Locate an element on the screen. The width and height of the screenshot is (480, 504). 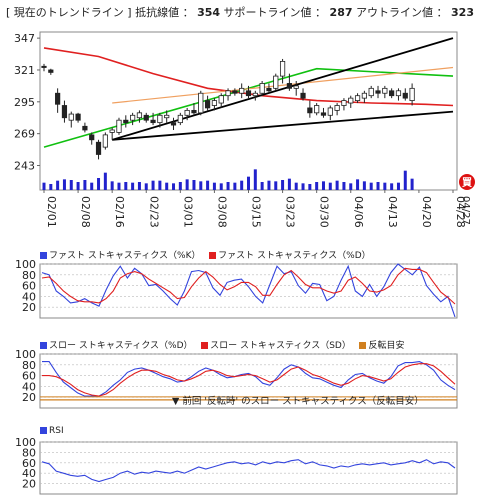
reversal-swatch is located at coordinates (363, 345).